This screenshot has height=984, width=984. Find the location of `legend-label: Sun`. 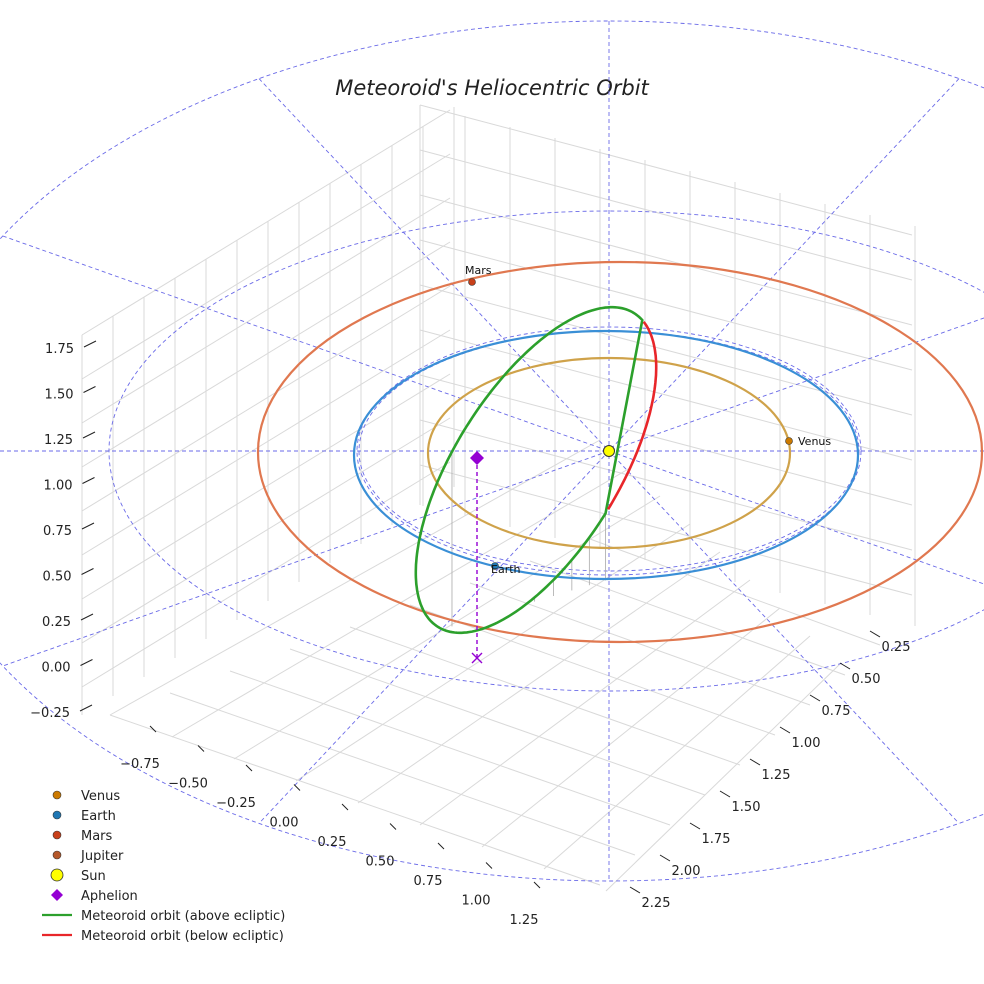

legend-label: Sun is located at coordinates (93, 876).